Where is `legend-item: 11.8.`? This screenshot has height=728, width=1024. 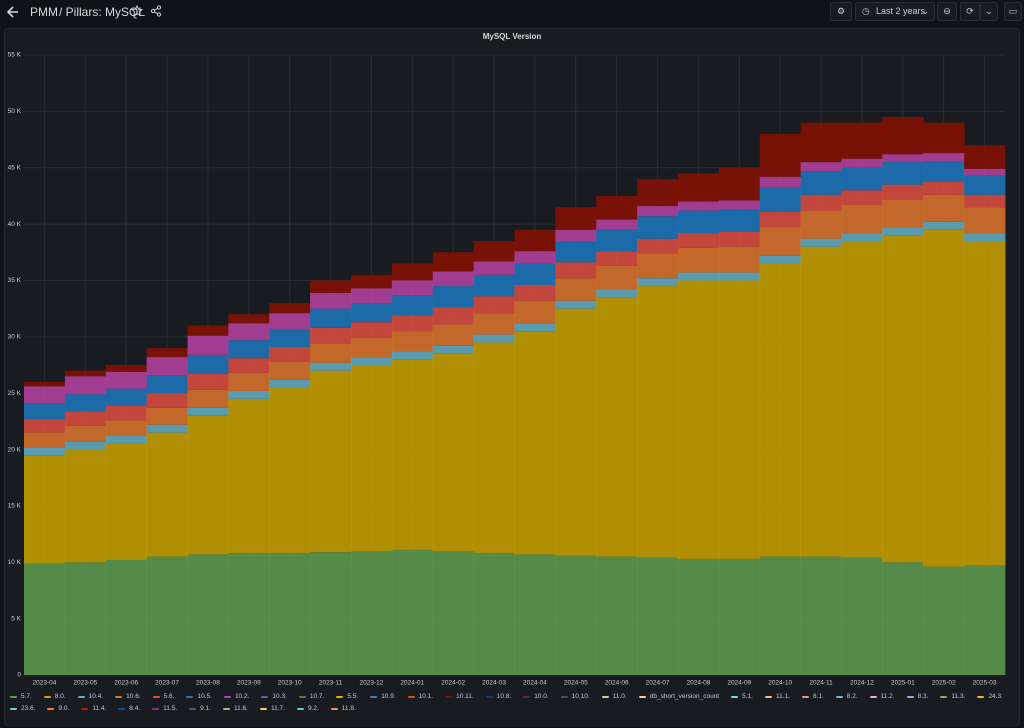
legend-item: 11.8. is located at coordinates (343, 708).